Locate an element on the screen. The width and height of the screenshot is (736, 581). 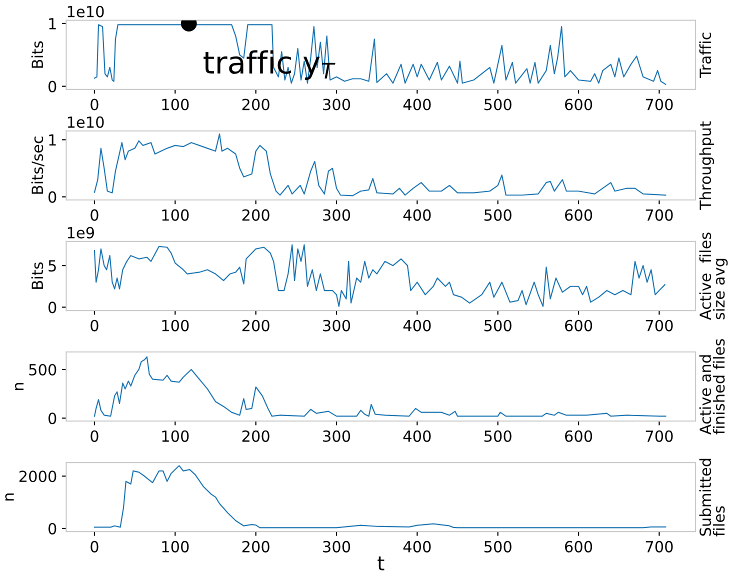
y-tick-label: 500 is located at coordinates (42, 370).